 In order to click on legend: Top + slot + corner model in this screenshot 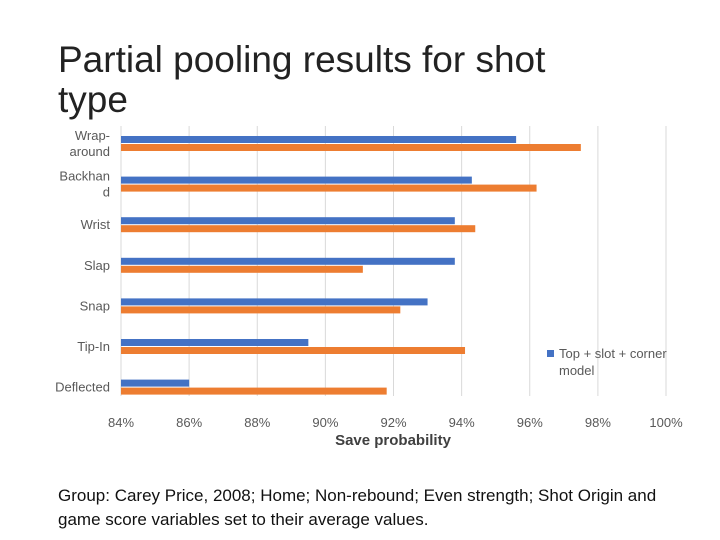, I will do `click(607, 362)`.